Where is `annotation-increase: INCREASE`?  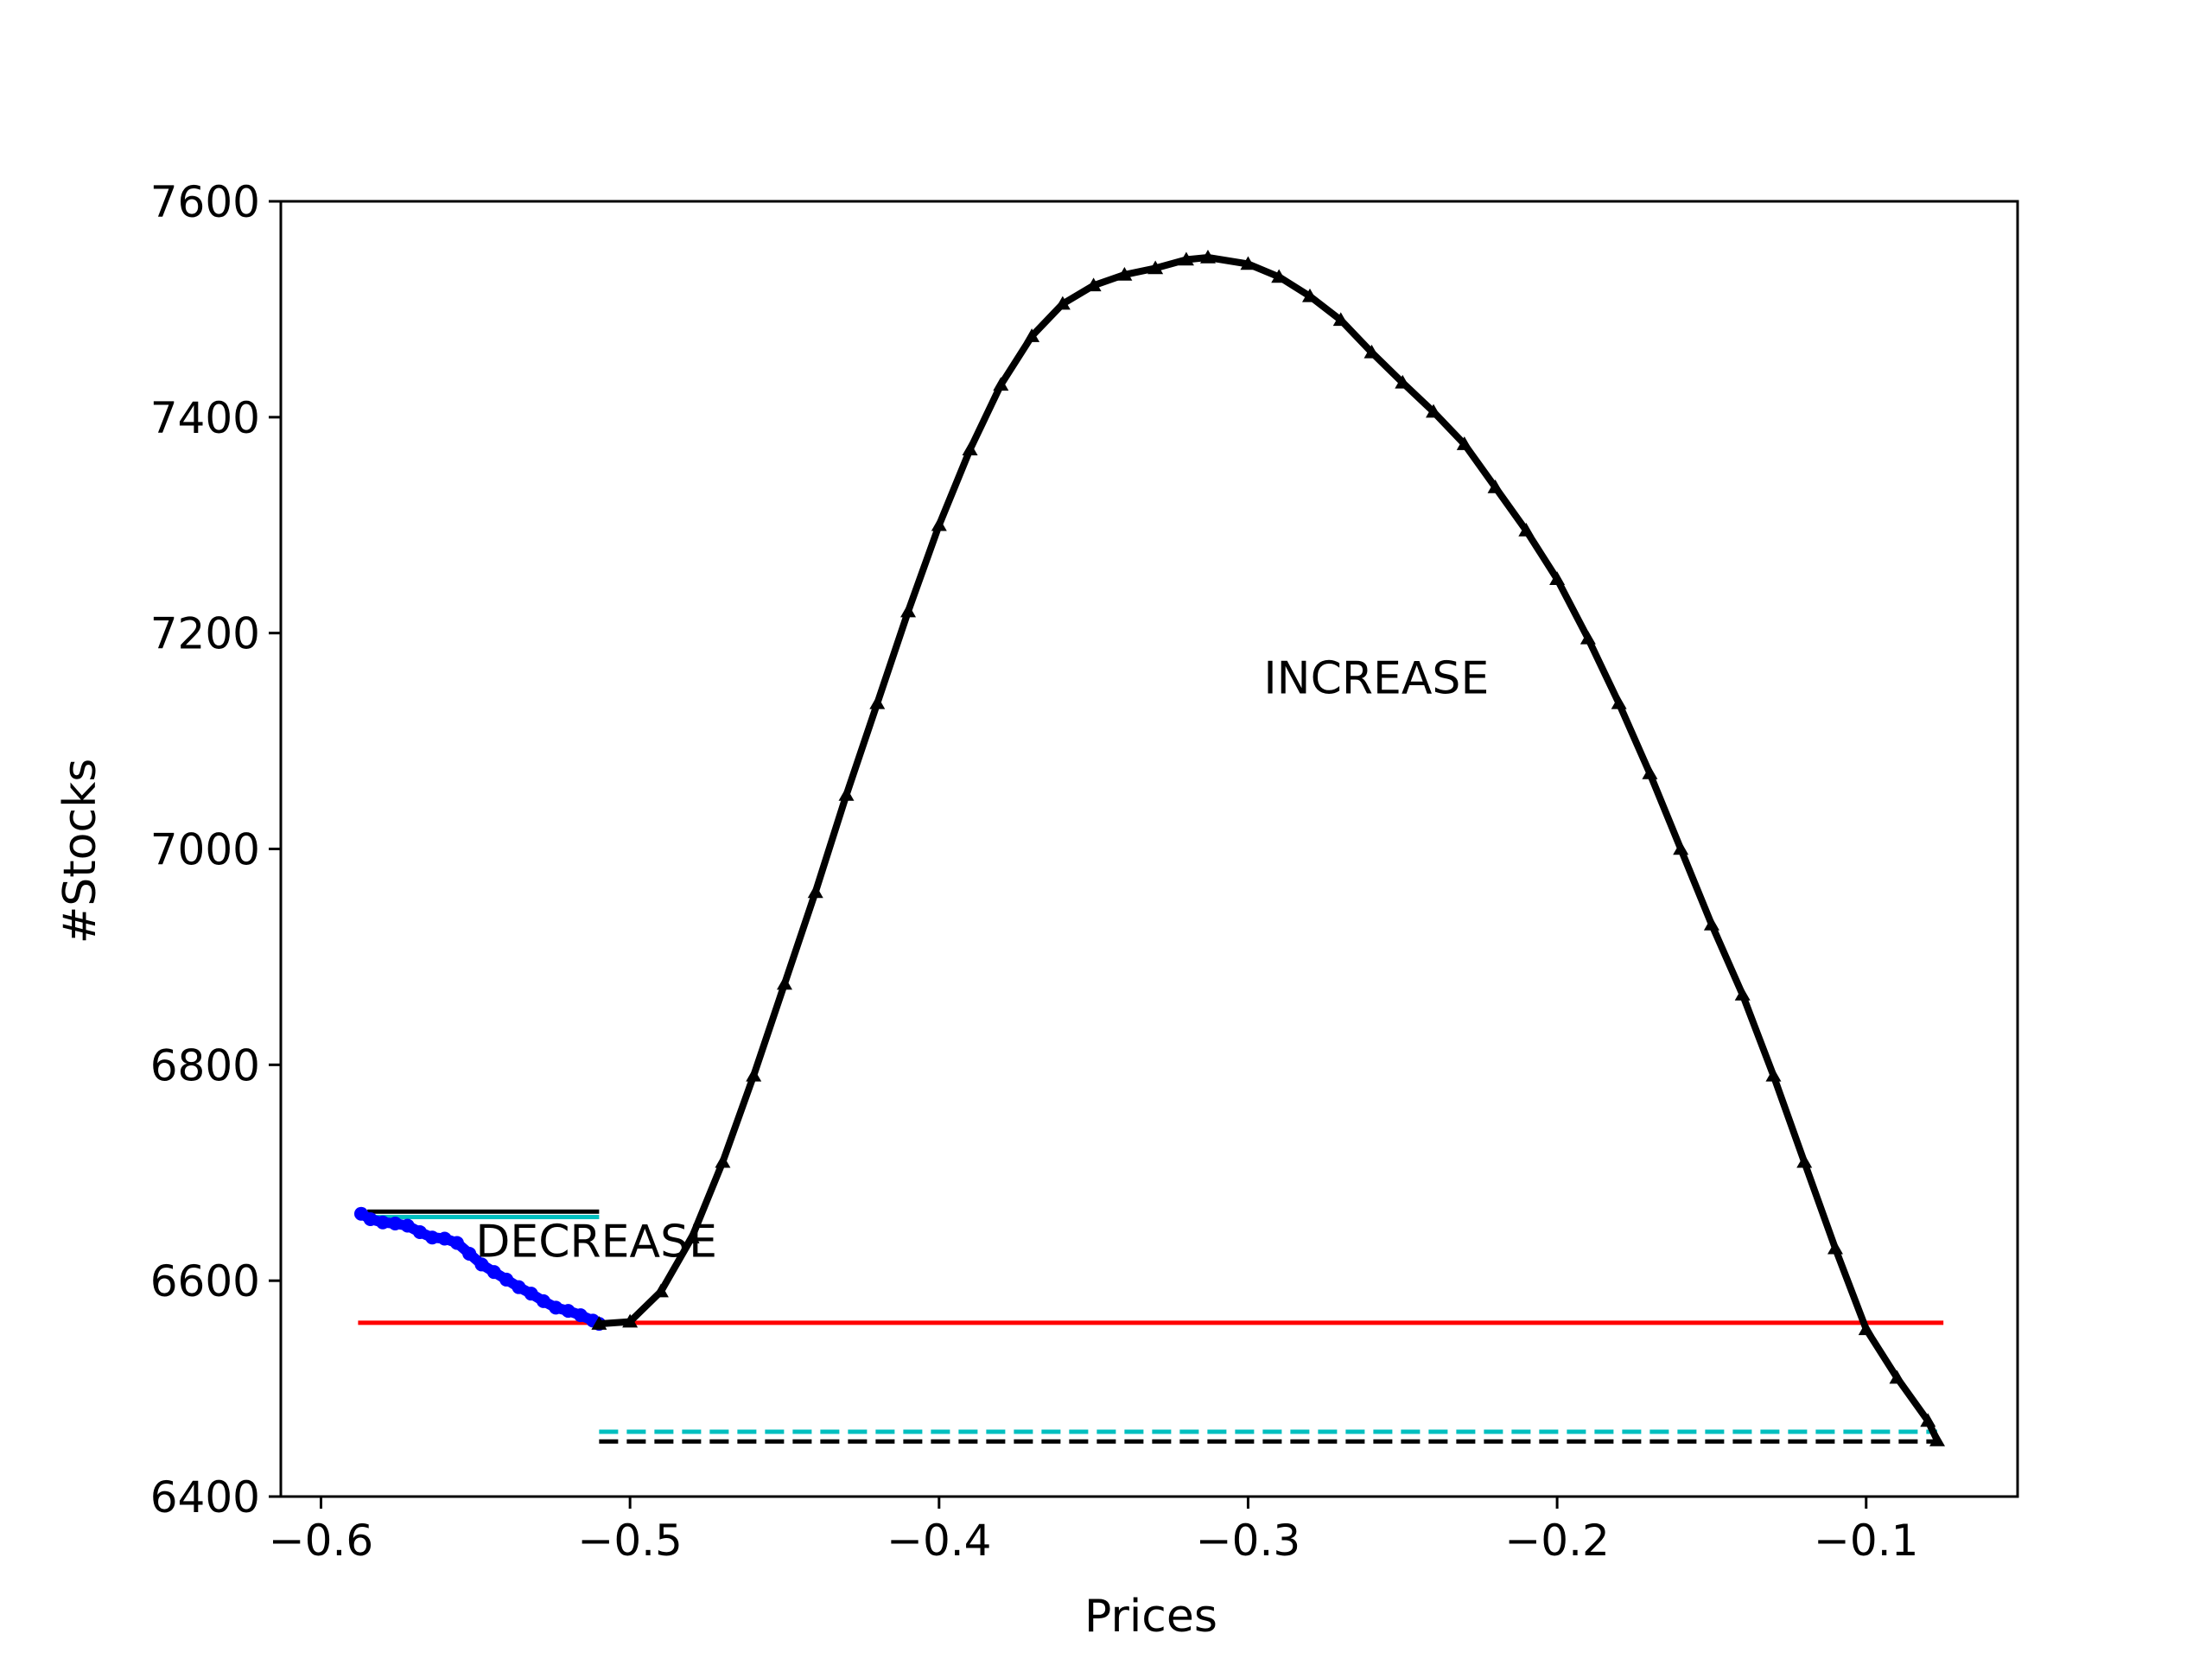
annotation-increase: INCREASE is located at coordinates (1376, 679).